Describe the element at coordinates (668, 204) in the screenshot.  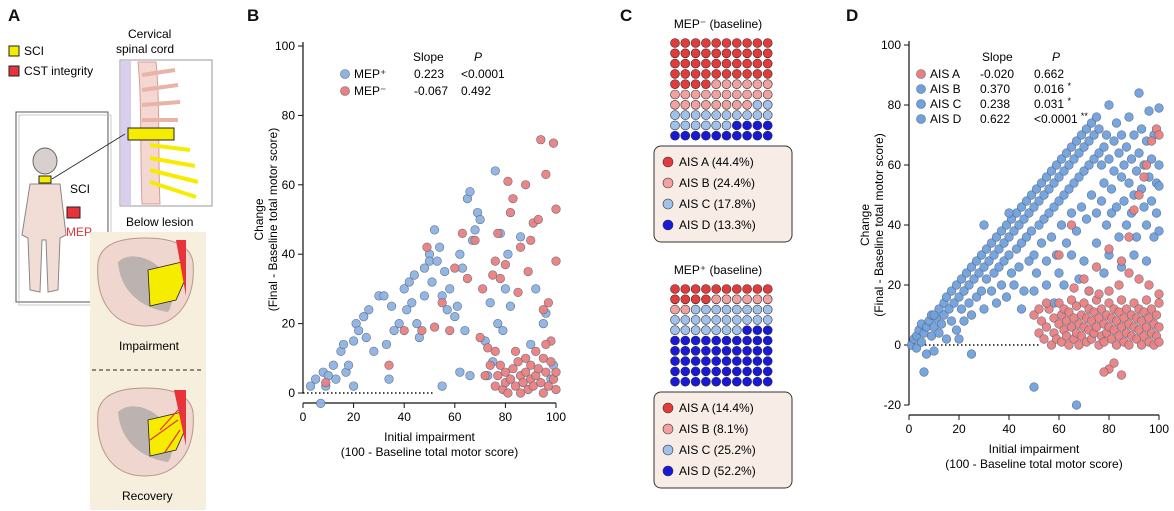
I see `waffle-legend-marker-ais-c` at that location.